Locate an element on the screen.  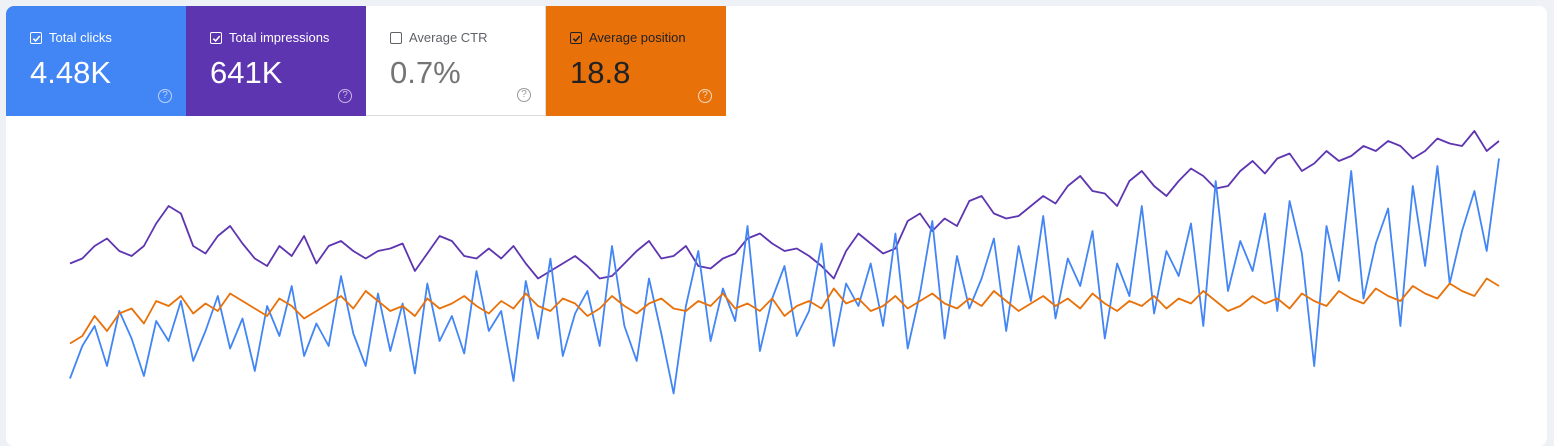
metric-header: Average position is located at coordinates (628, 38).